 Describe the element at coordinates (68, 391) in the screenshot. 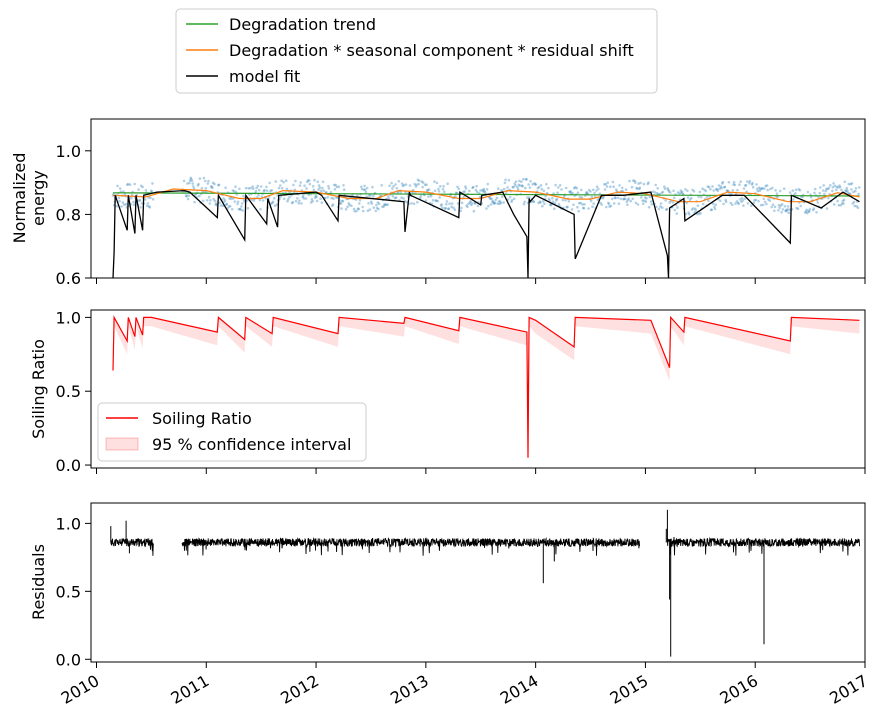

I see `ytick-label: 0.5` at that location.